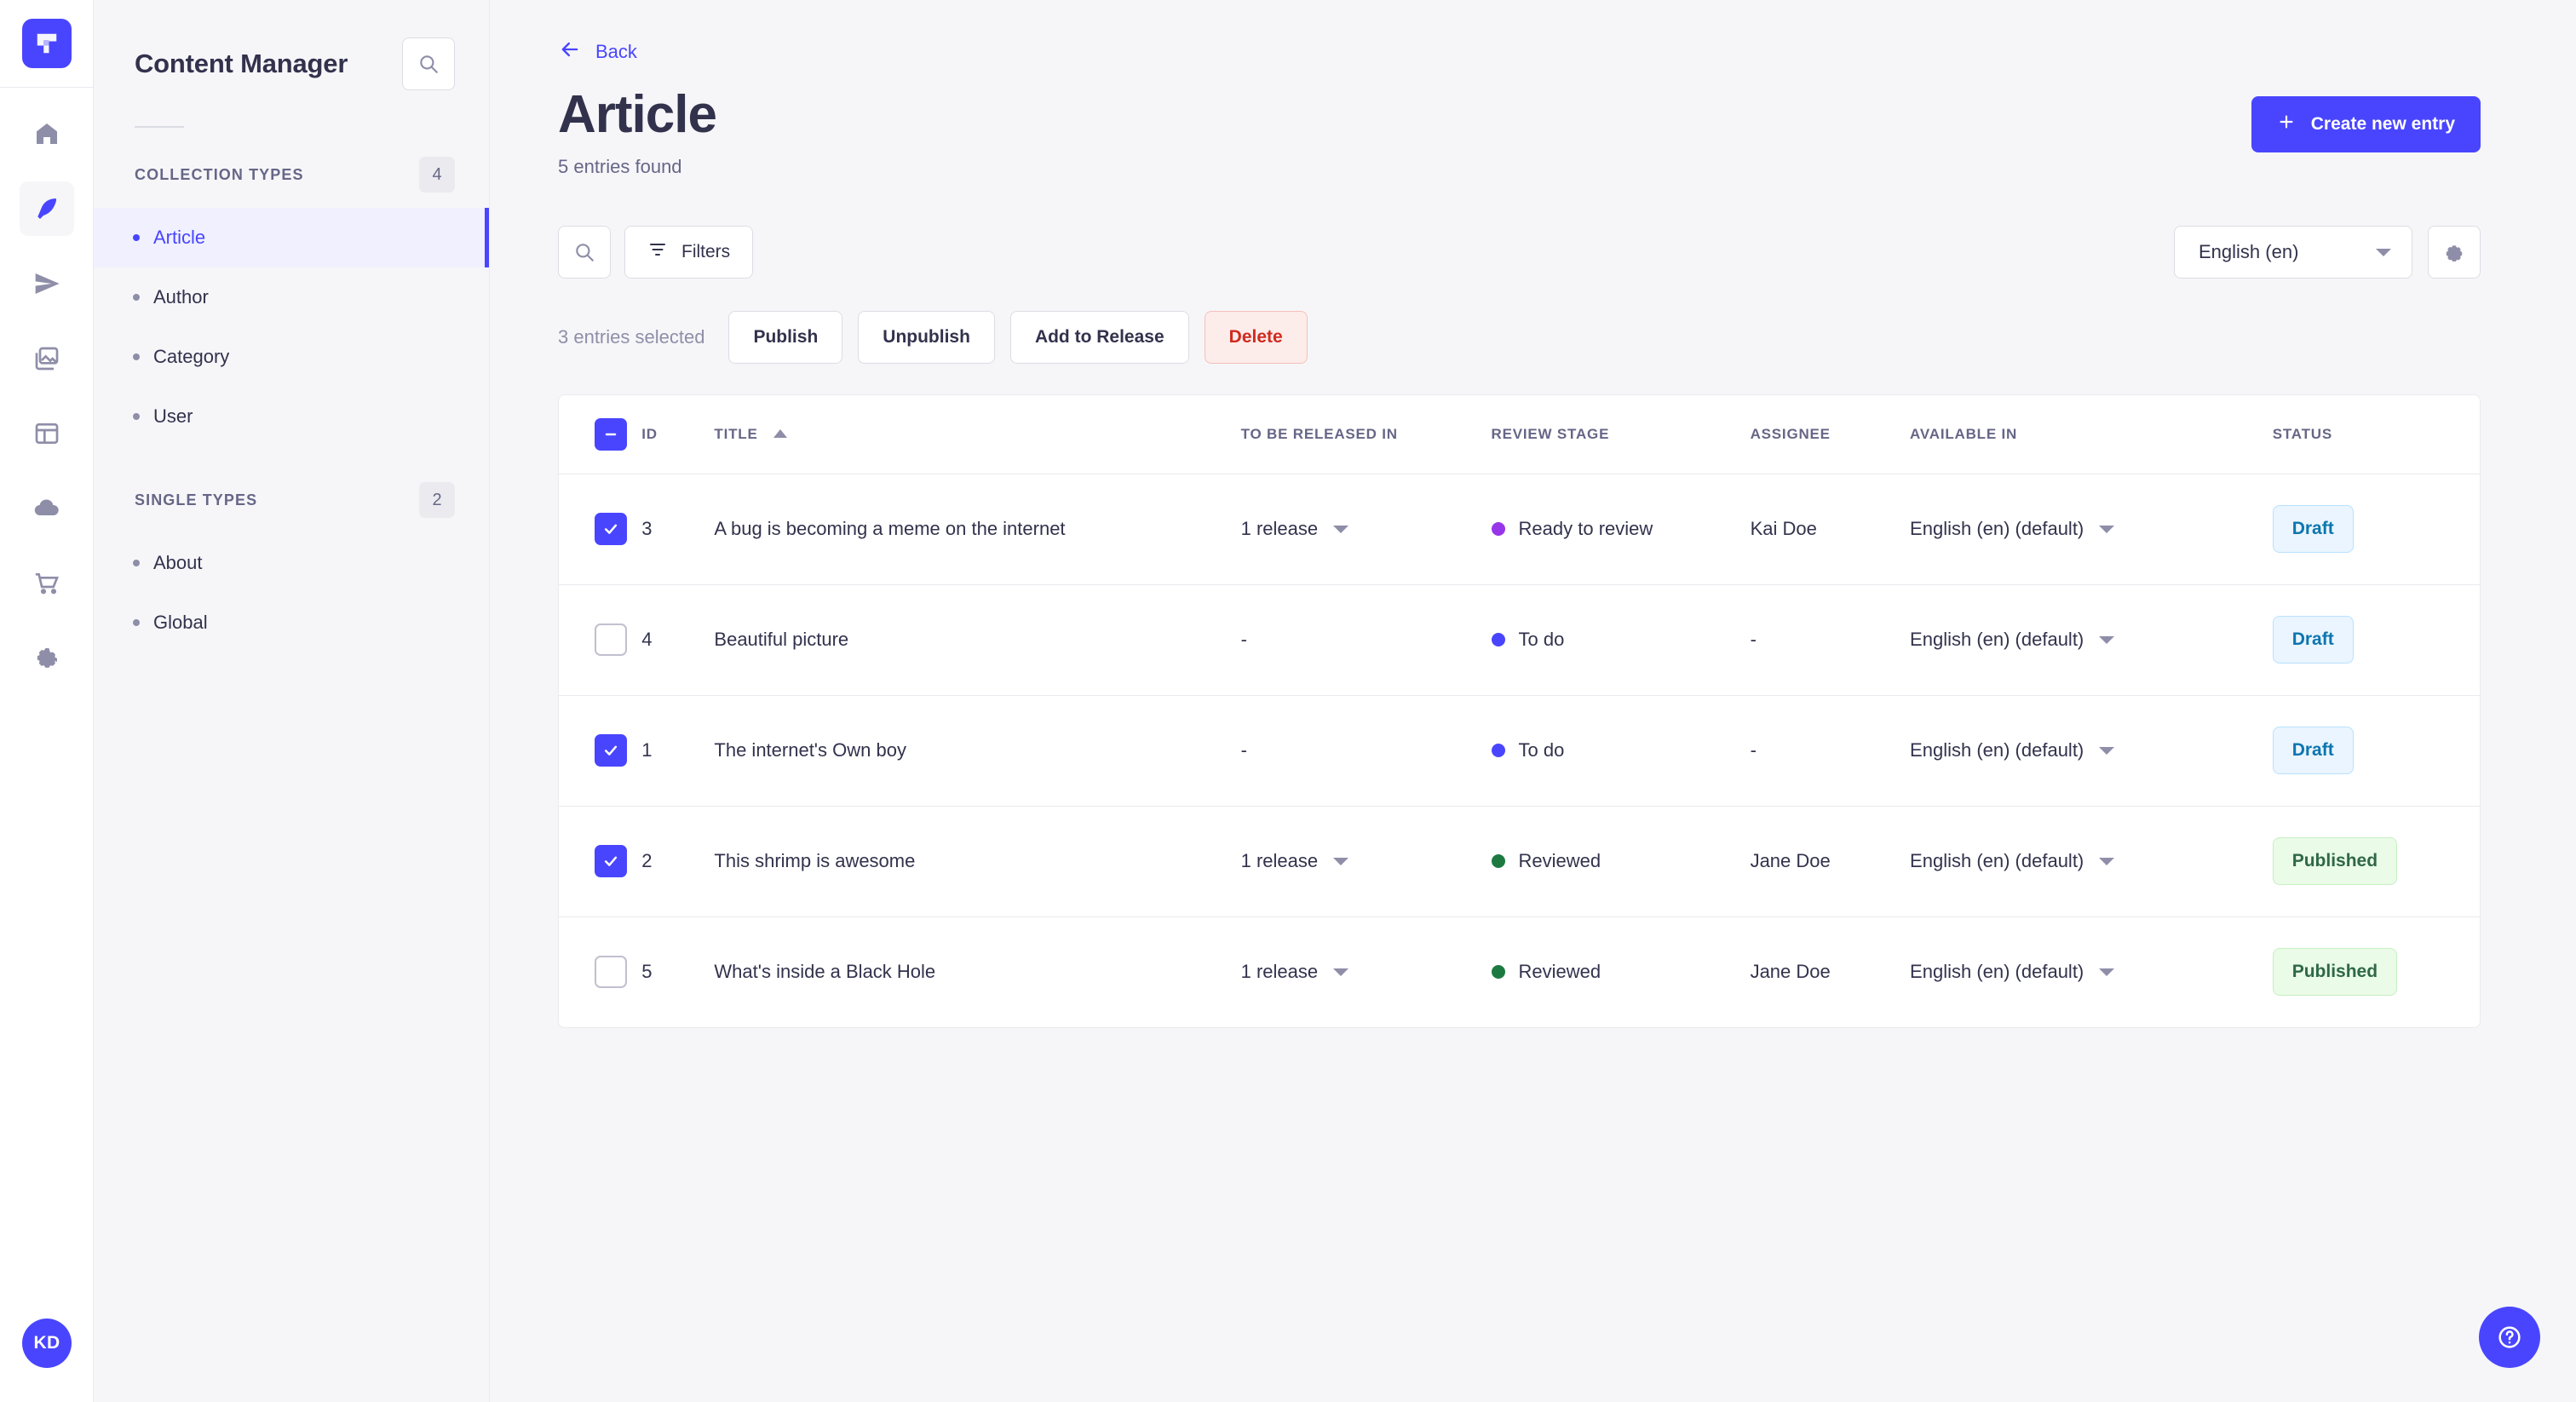 The image size is (2576, 1402). What do you see at coordinates (291, 357) in the screenshot?
I see `sidebar-item-category: Category` at bounding box center [291, 357].